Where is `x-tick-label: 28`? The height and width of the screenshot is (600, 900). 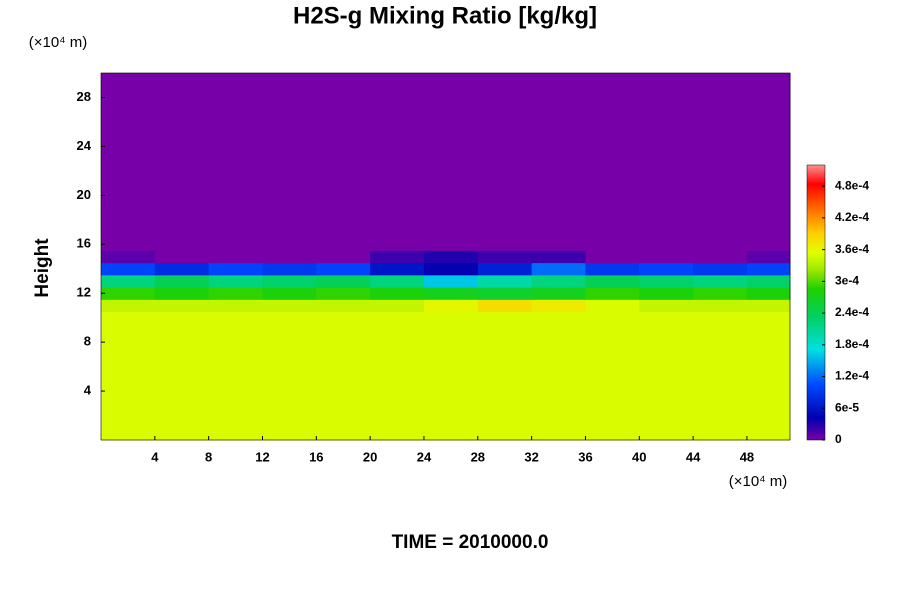 x-tick-label: 28 is located at coordinates (478, 456).